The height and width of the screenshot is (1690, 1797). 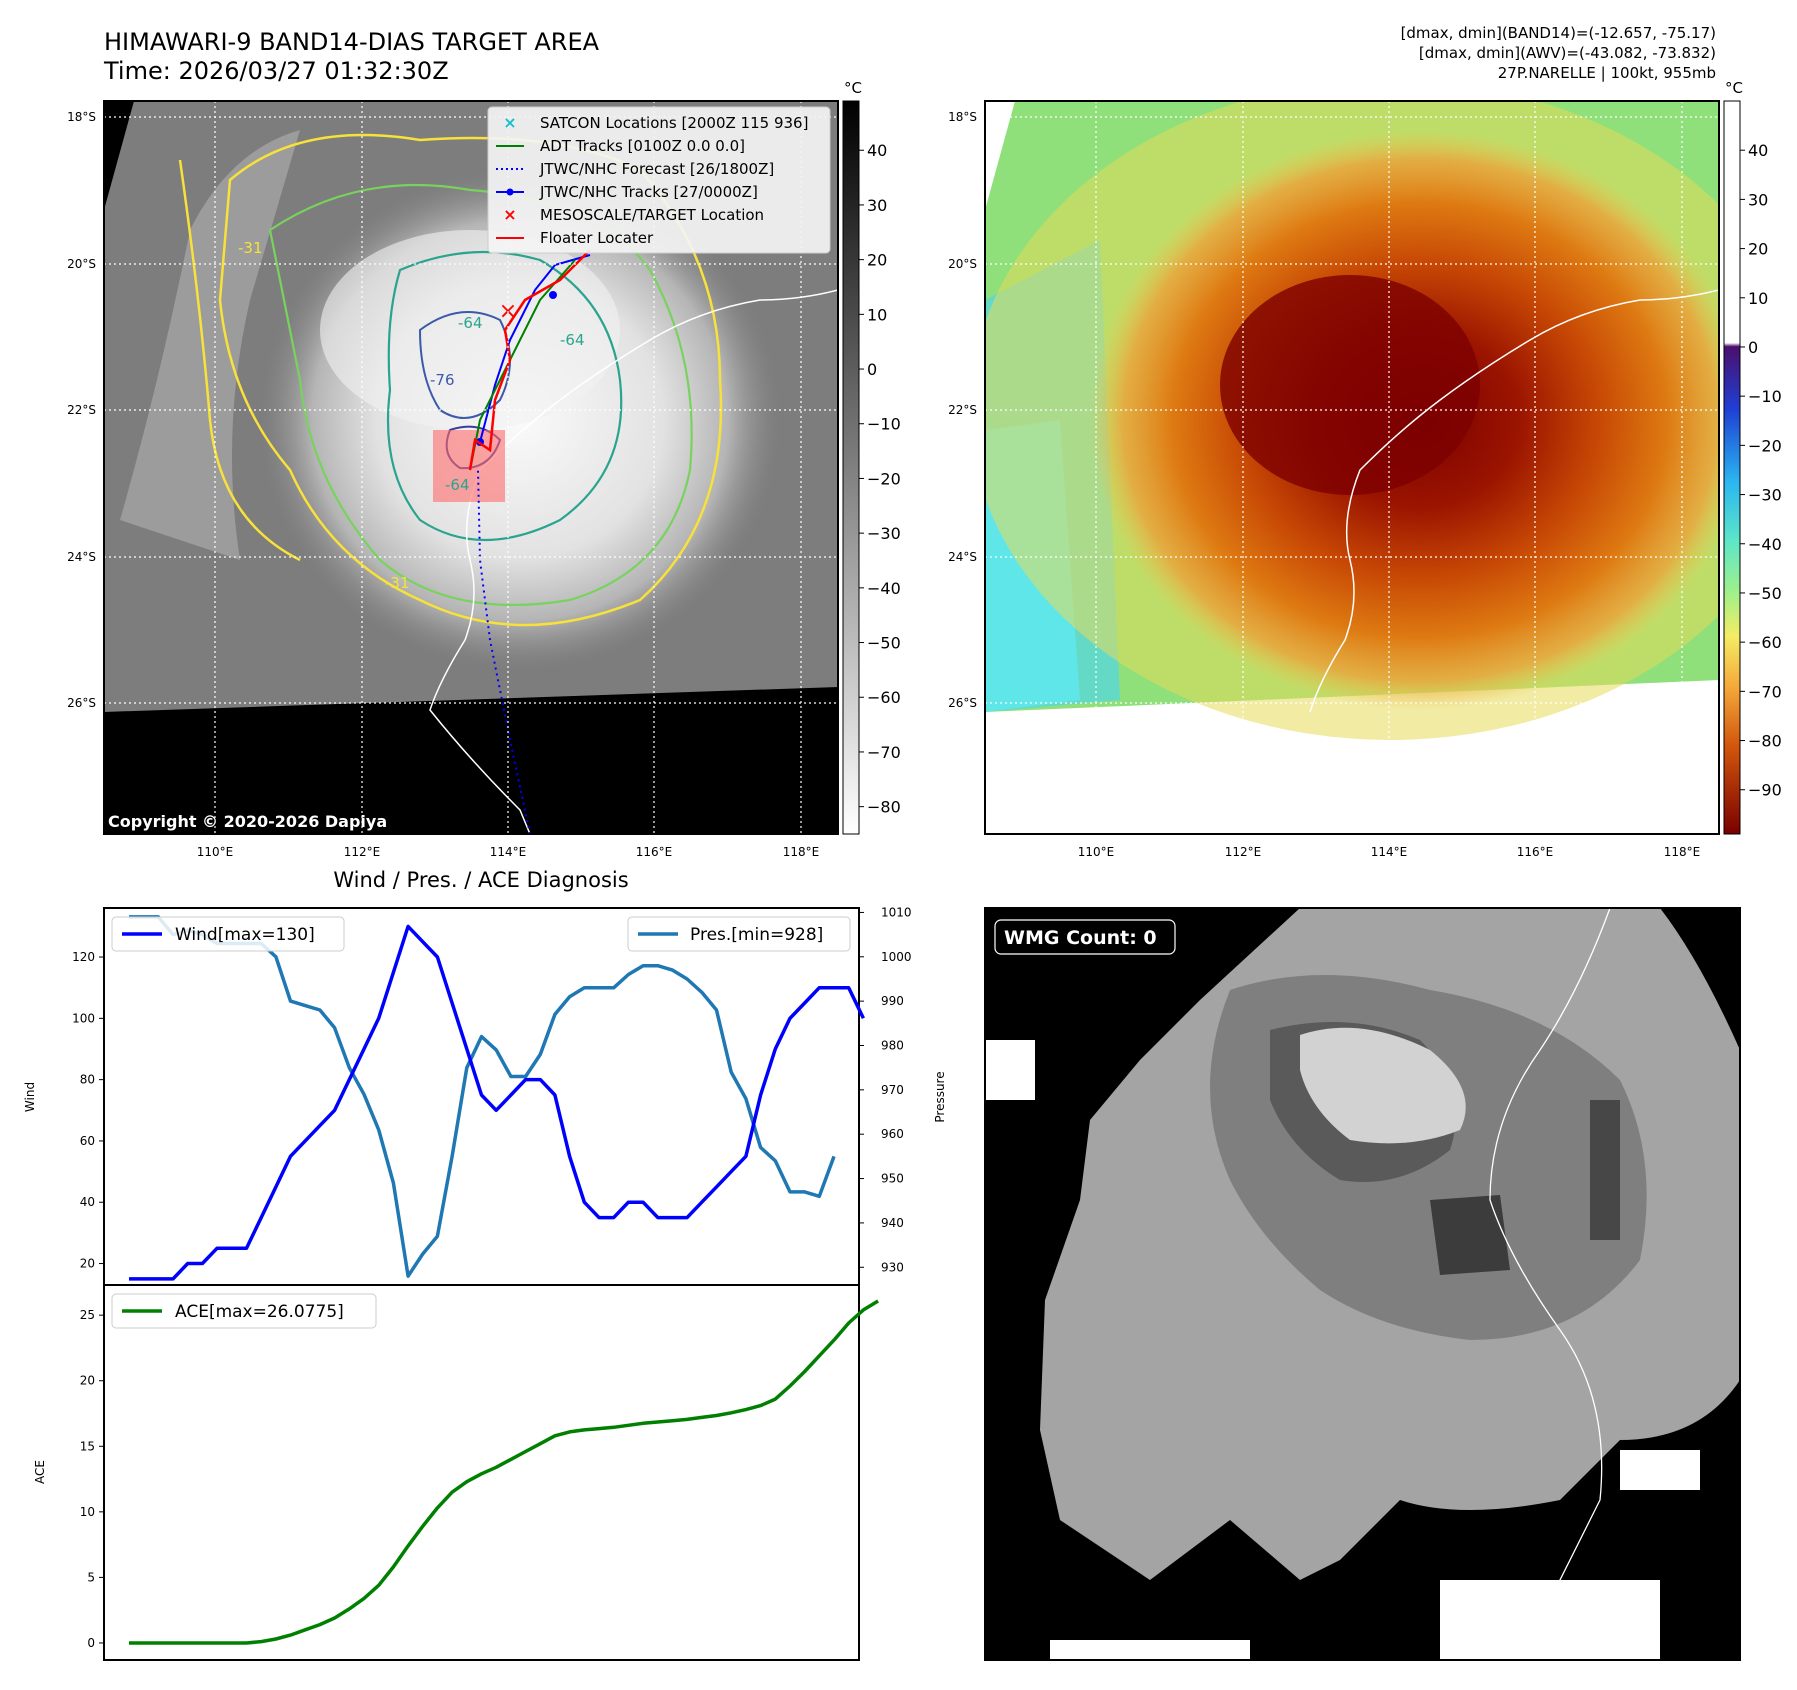 I want to click on colorbar-gray-tick-label: 20, so click(x=877, y=260).